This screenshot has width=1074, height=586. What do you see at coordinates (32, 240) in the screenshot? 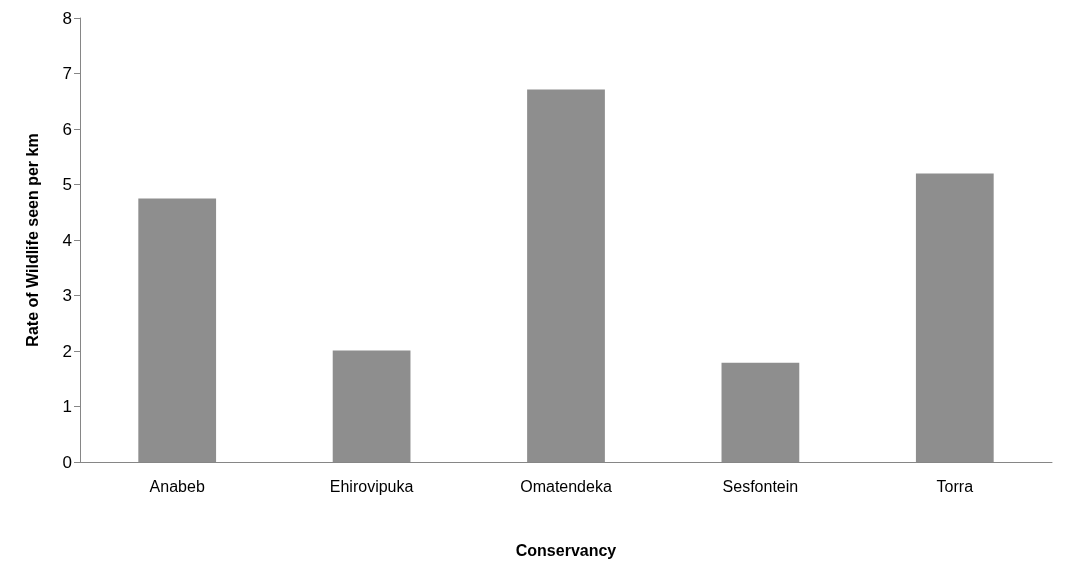
I see `y-axis-title: Rate of Wildlife seen per km` at bounding box center [32, 240].